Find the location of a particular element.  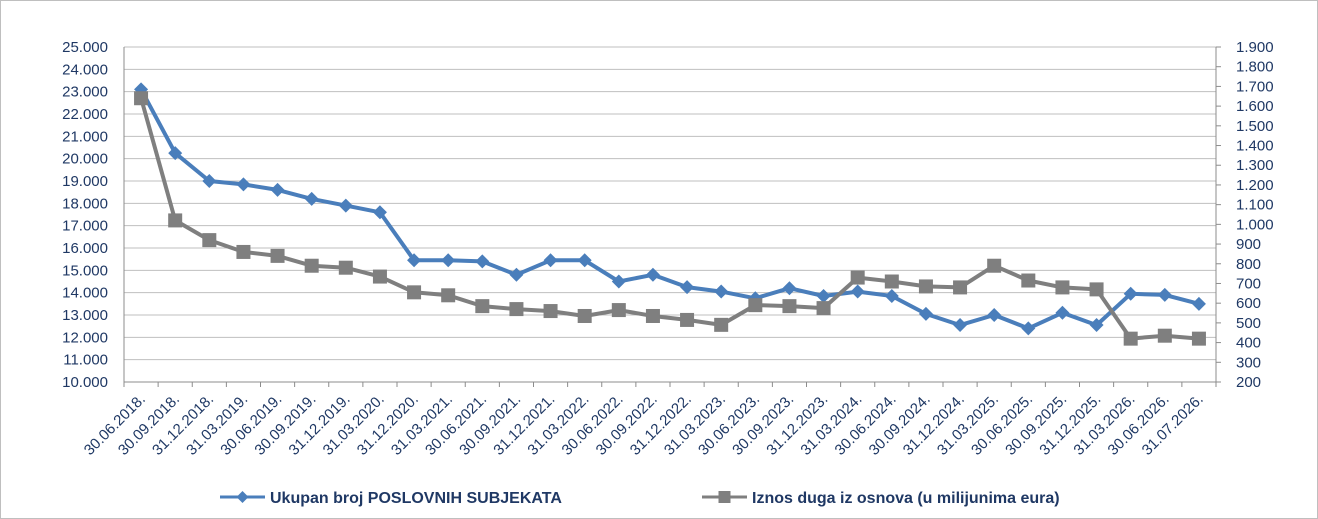

right-tick-label: 400 is located at coordinates (1248, 343).